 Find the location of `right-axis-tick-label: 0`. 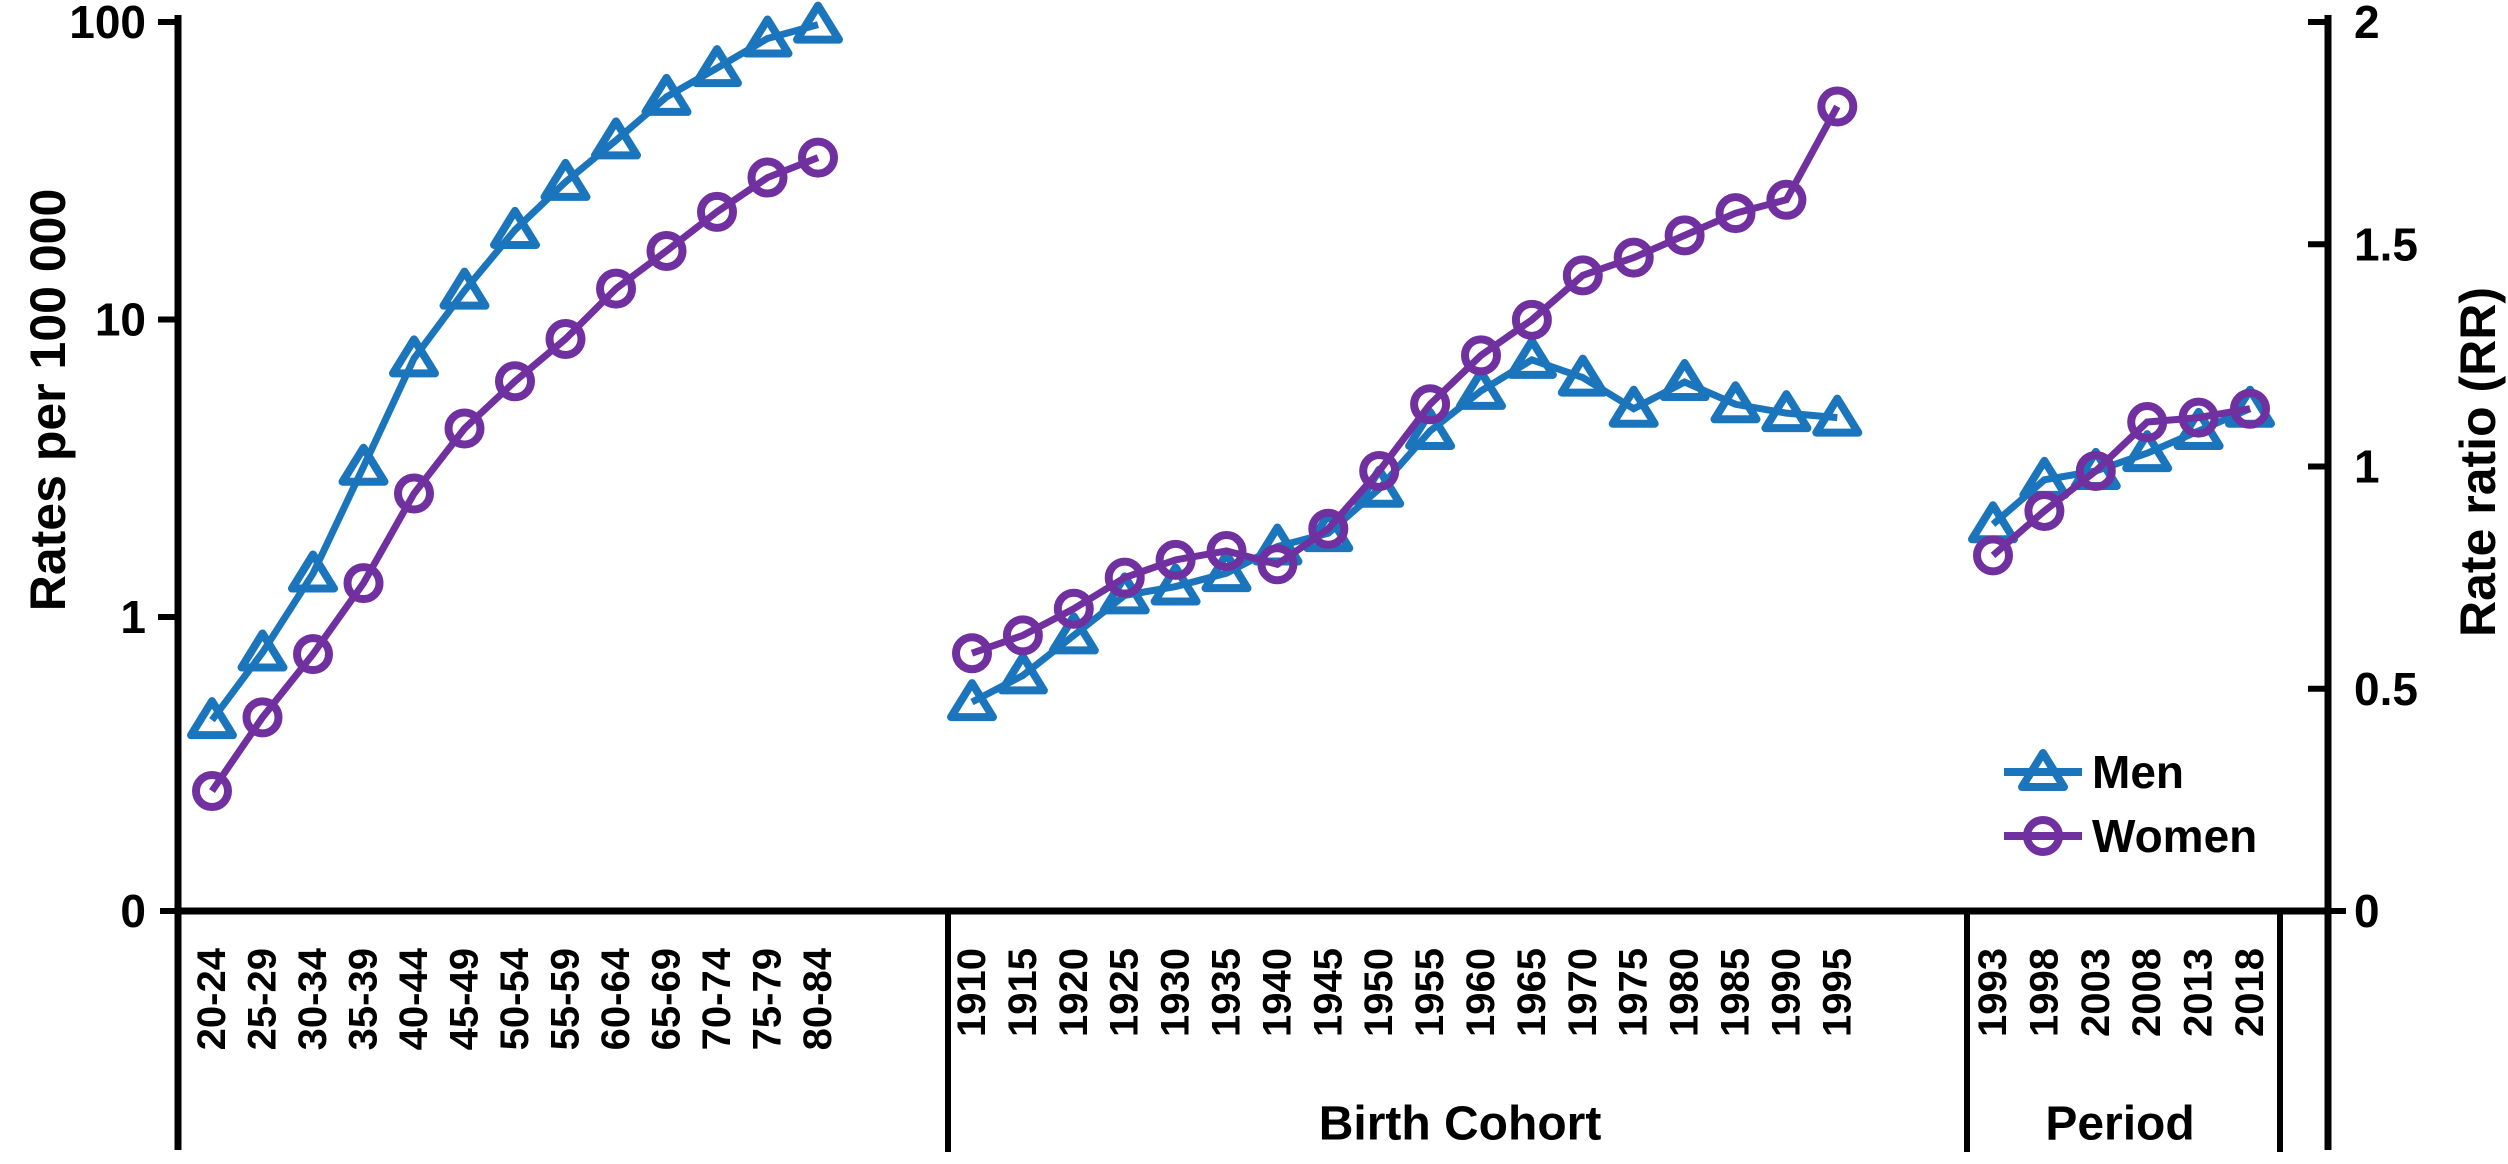

right-axis-tick-label: 0 is located at coordinates (2367, 911).